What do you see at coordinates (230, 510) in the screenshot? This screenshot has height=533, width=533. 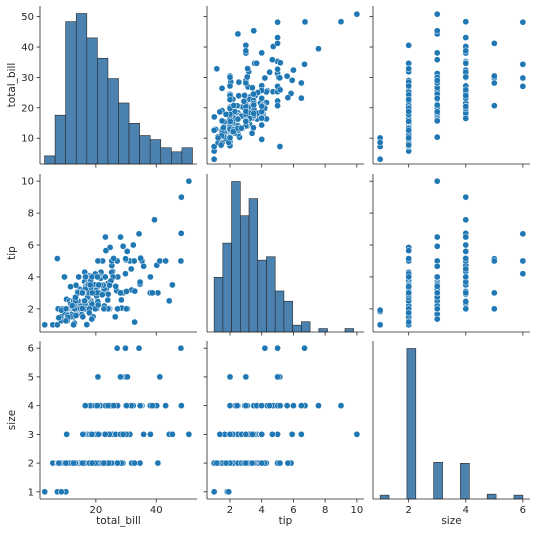 I see `x-tick-label: 2` at bounding box center [230, 510].